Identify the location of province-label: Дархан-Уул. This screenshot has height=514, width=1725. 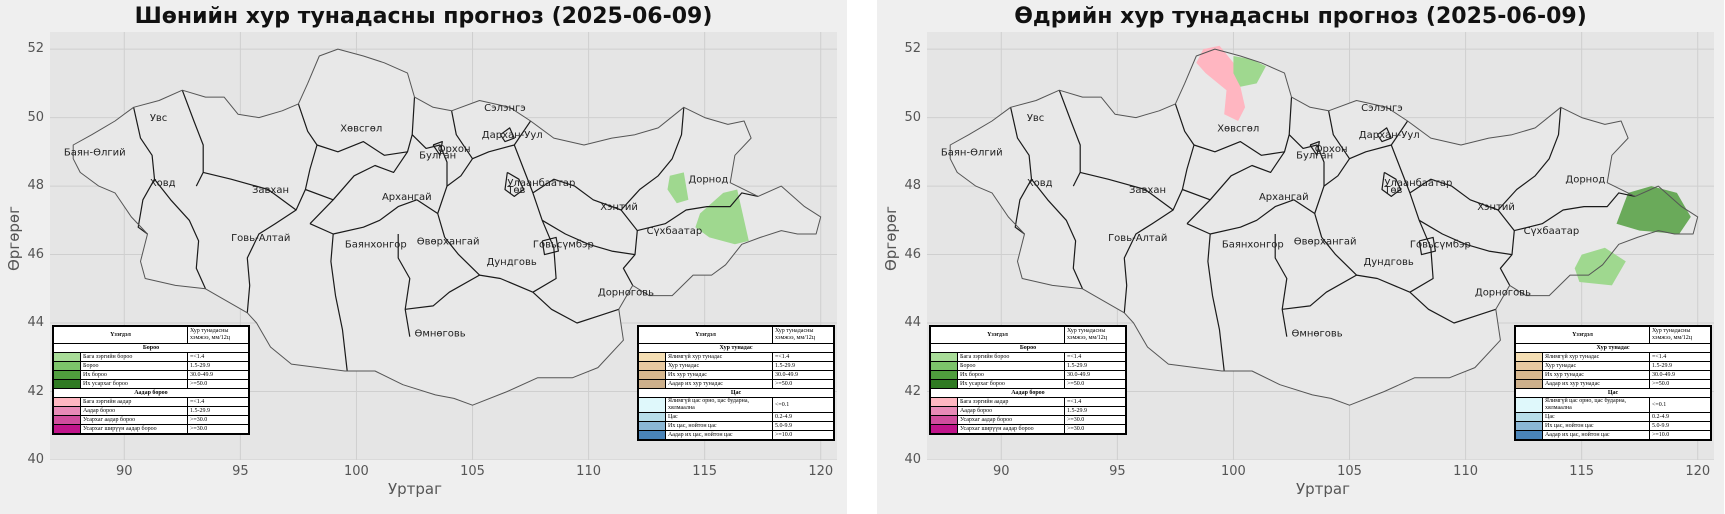
(1389, 135).